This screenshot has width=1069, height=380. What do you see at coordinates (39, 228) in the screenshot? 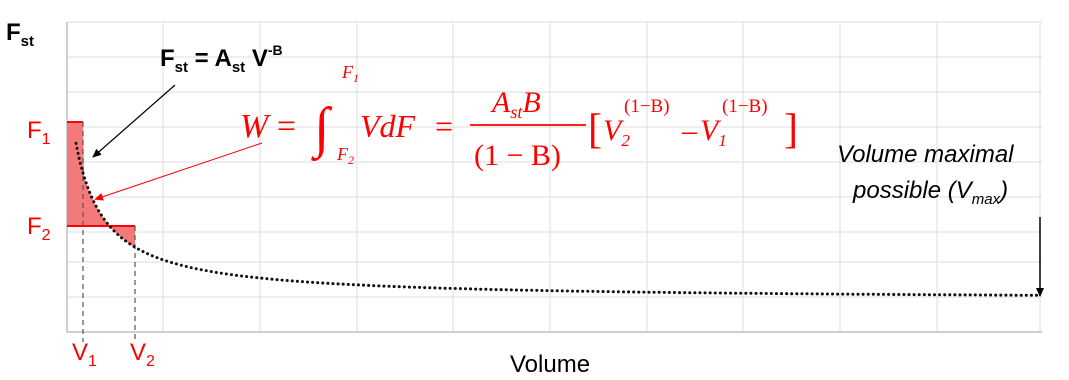
I see `f2-label: F2` at bounding box center [39, 228].